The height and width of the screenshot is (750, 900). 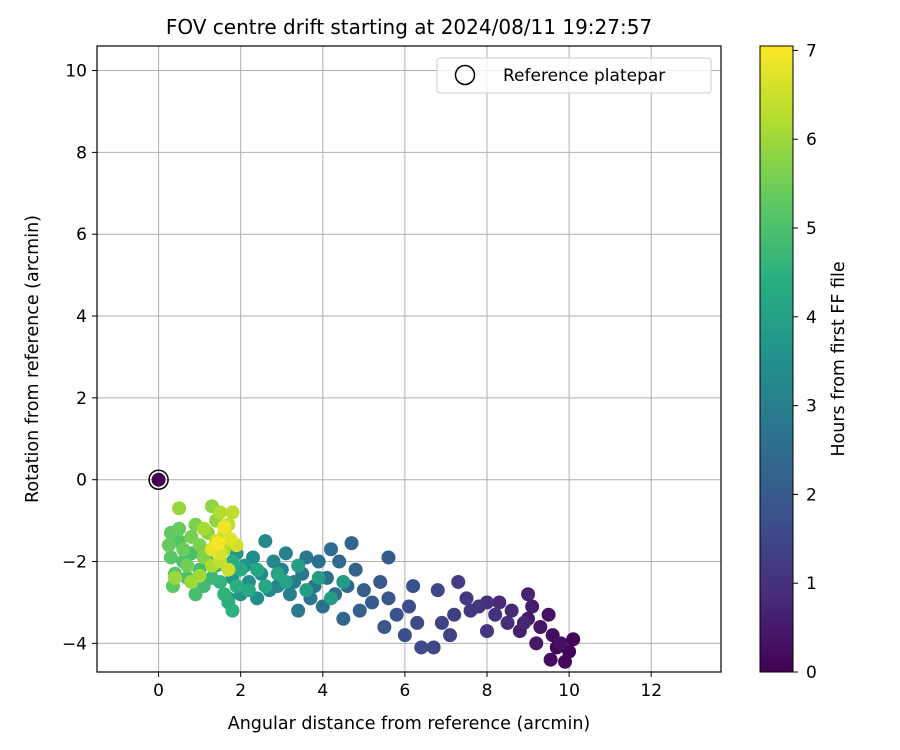 I want to click on x-axis-label: Angular distance from reference (arcmin), so click(x=409, y=724).